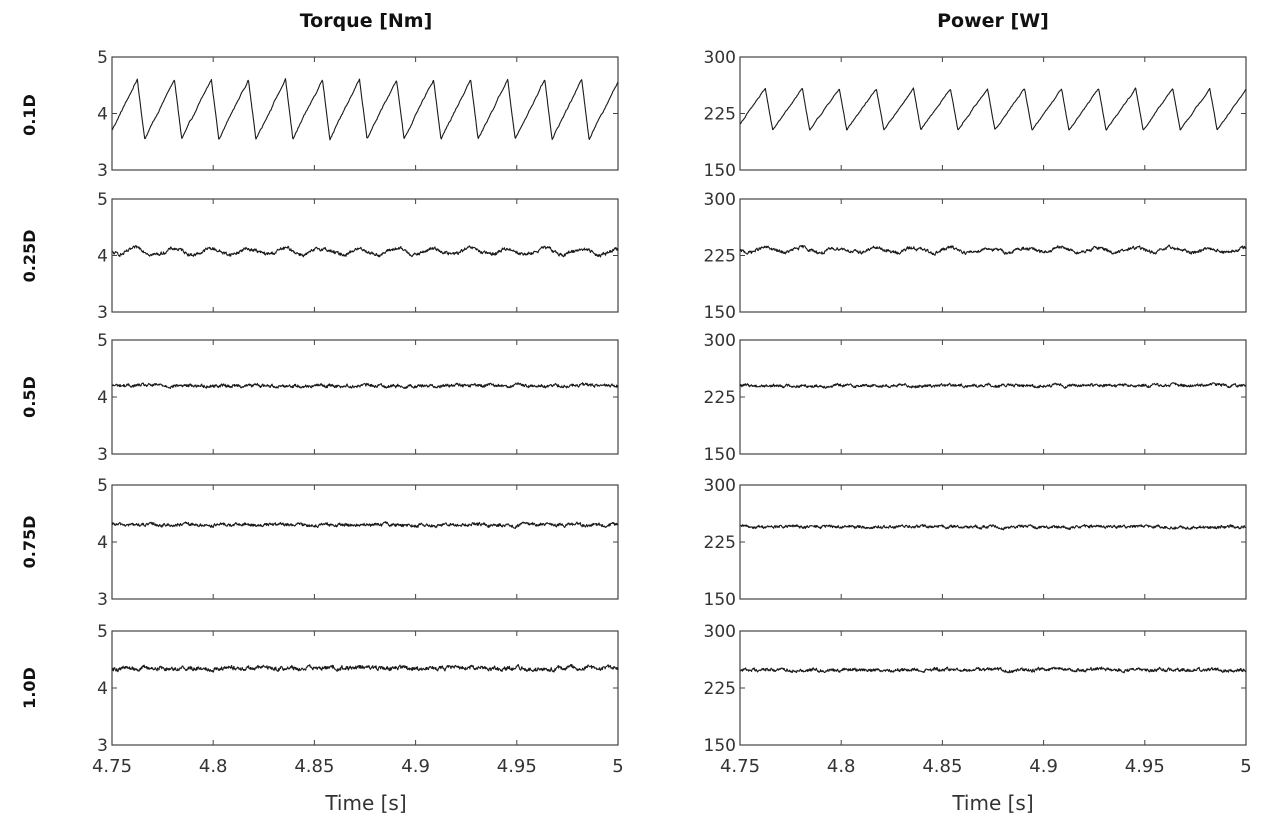 This screenshot has width=1265, height=821. I want to click on panel-power-1.0d: 4.75 4.8 4.85 4.9 4.95 5 150 225 300, so click(978, 699).